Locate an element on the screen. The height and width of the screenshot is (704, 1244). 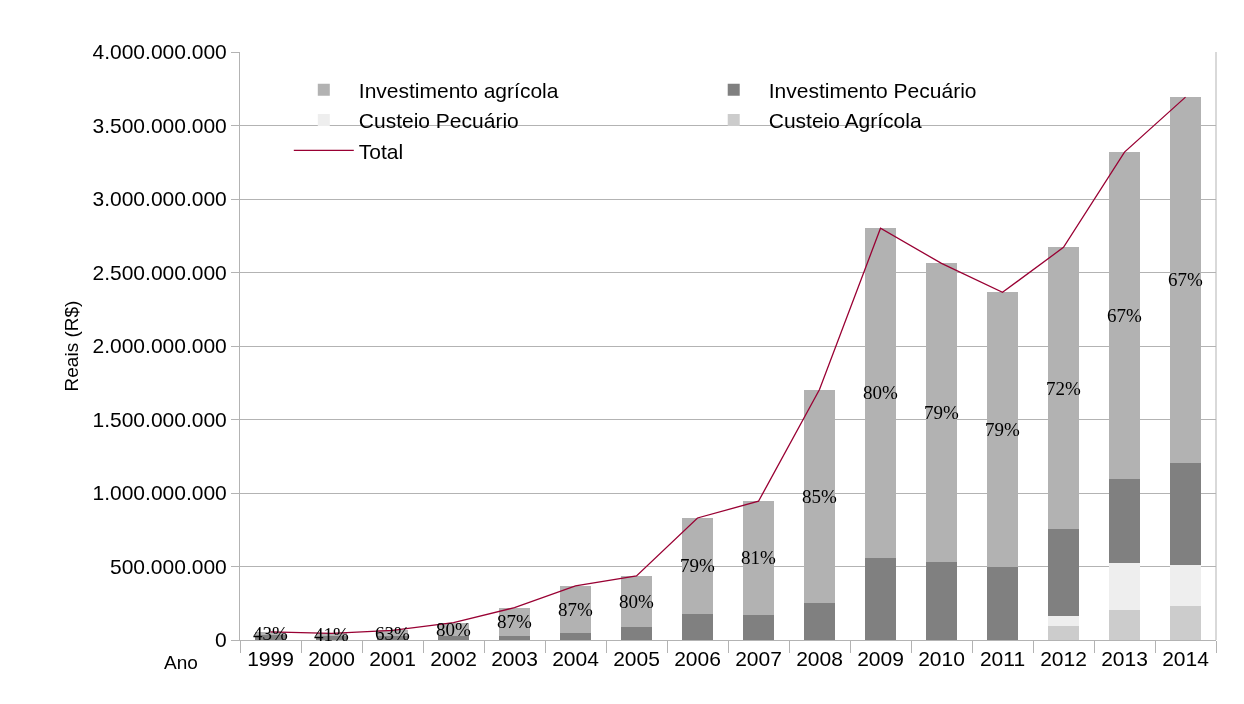
x-tick-label: 2010 is located at coordinates (941, 659).